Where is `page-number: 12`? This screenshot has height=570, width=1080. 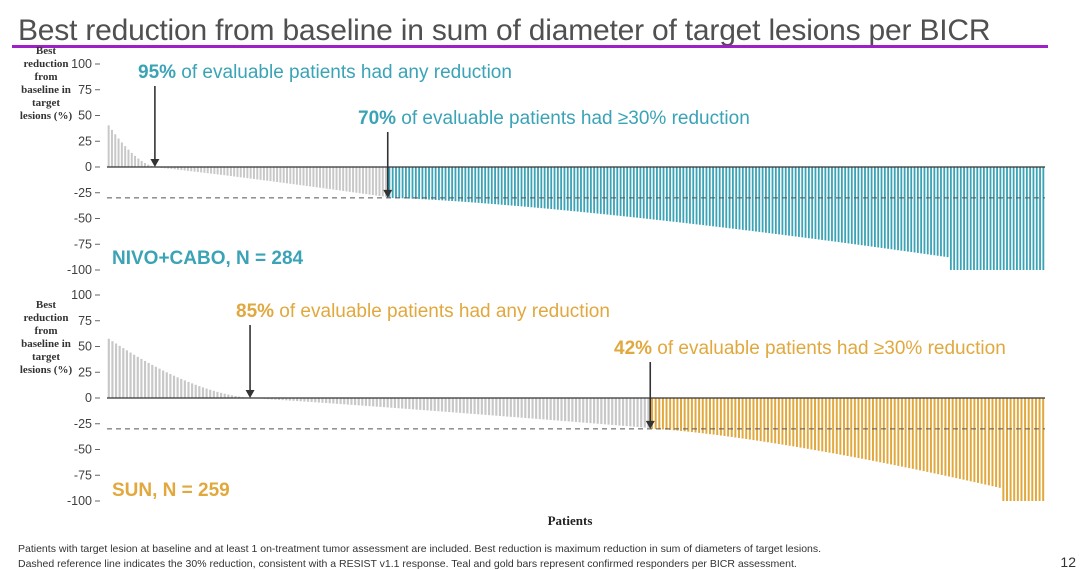 page-number: 12 is located at coordinates (1068, 562).